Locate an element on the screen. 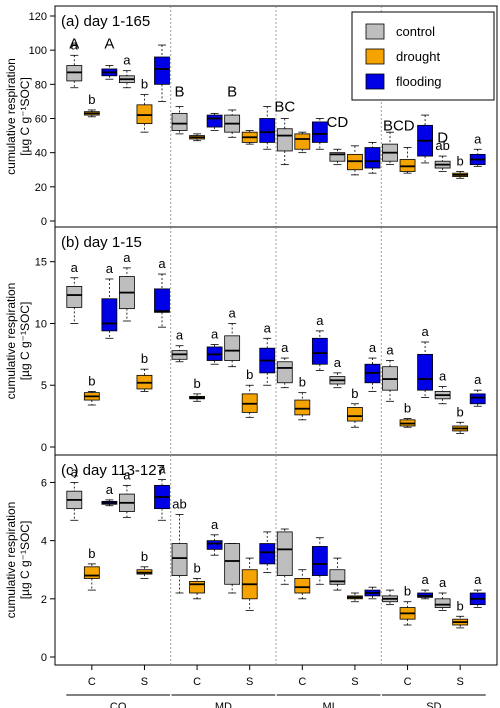  group-label: MI is located at coordinates (329, 704).